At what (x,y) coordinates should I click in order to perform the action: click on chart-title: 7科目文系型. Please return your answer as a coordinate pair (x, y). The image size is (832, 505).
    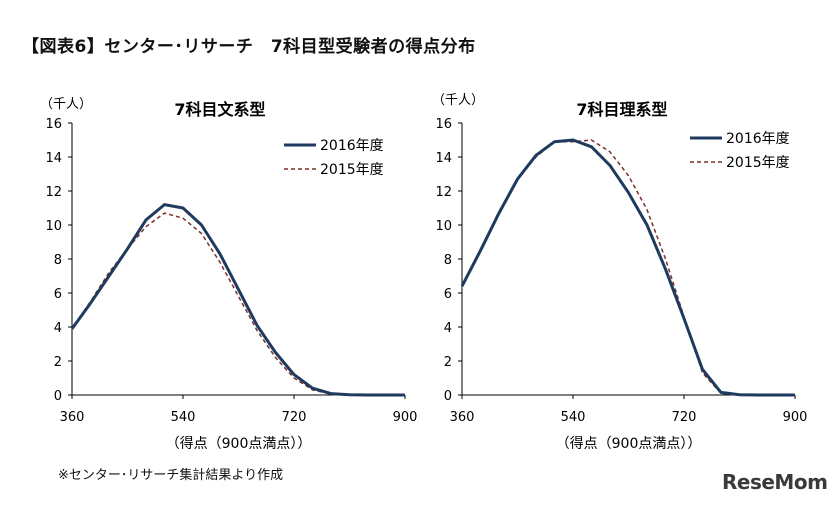
    Looking at the image, I should click on (219, 109).